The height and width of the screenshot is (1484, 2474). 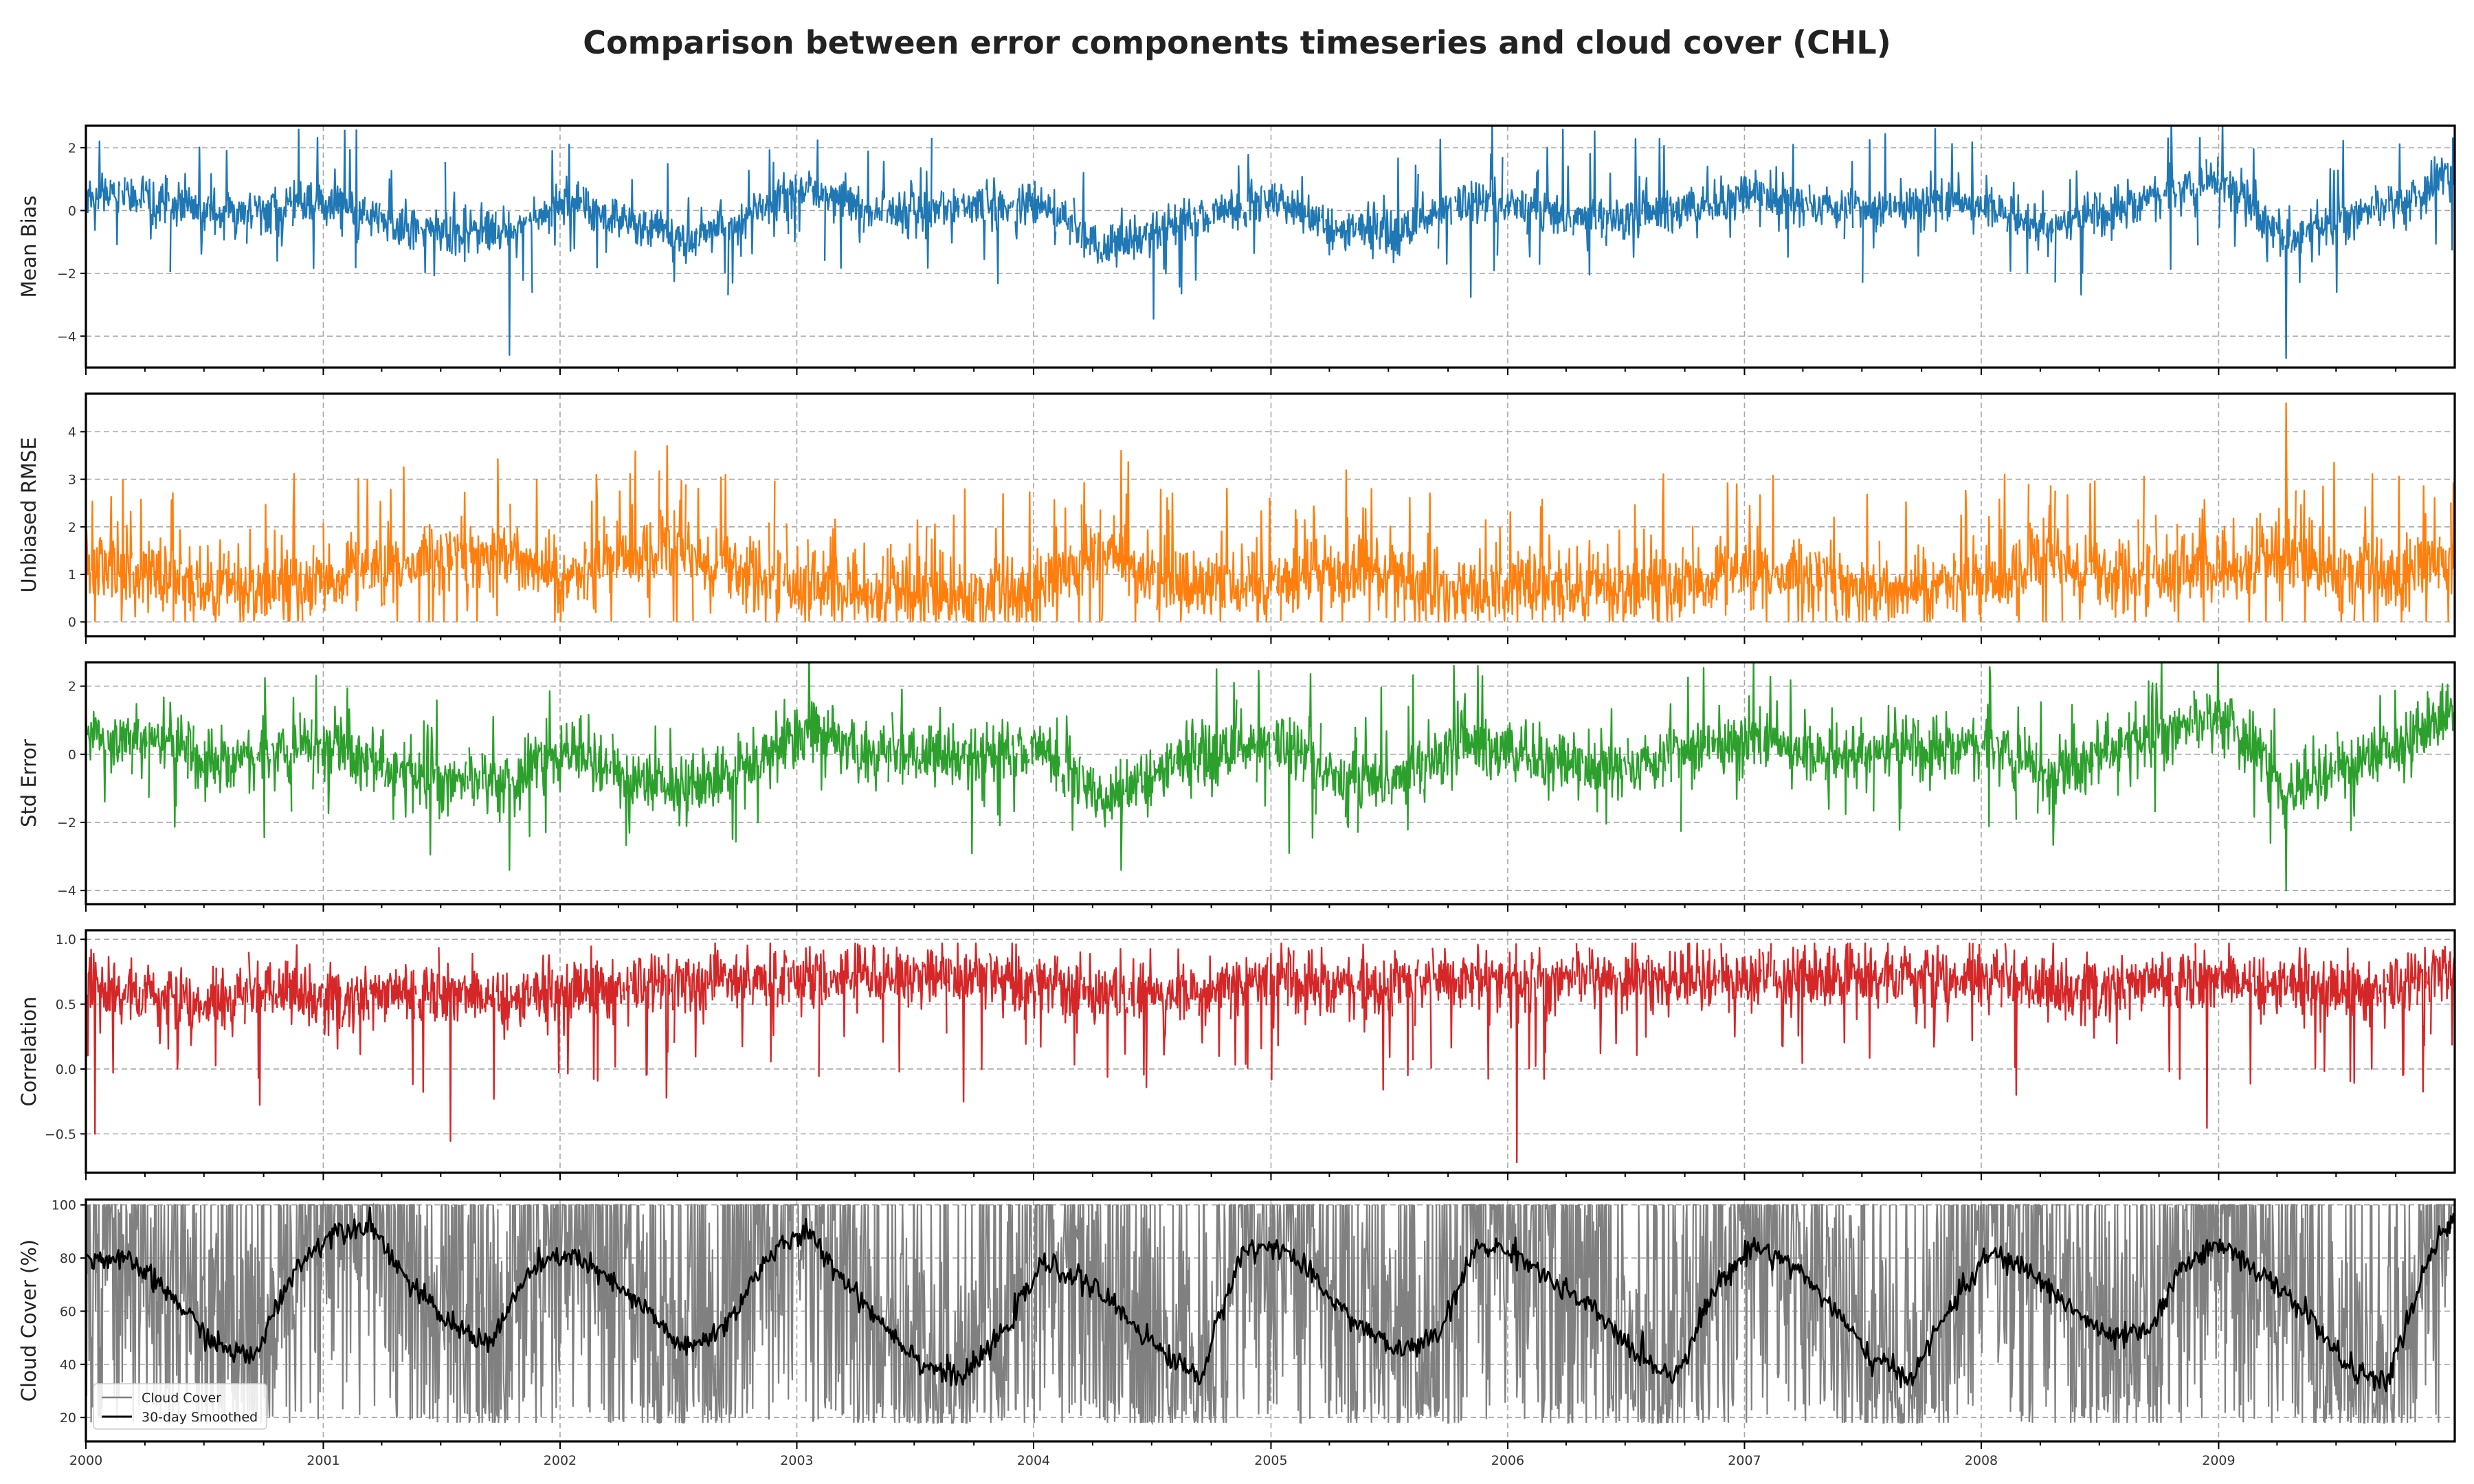 What do you see at coordinates (85, 1460) in the screenshot?
I see `x-tick-label: 2000` at bounding box center [85, 1460].